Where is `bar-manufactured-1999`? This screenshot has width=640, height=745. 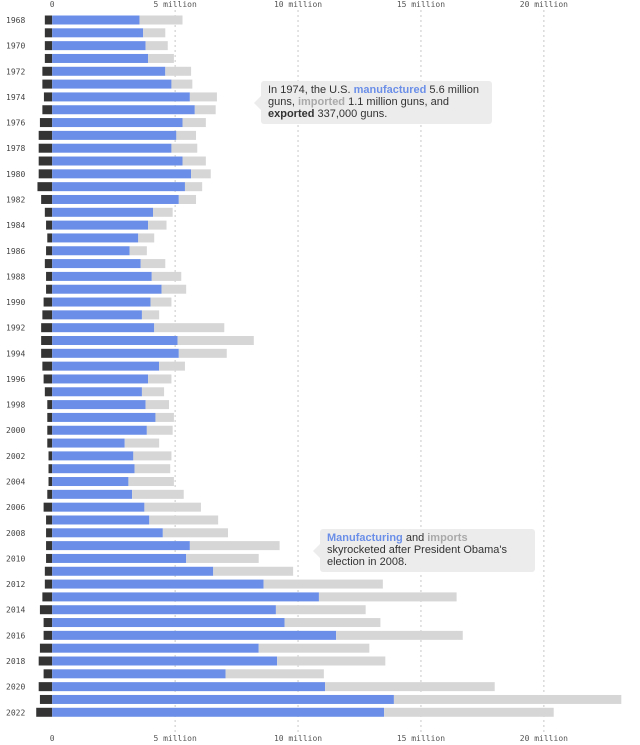
bar-manufactured-1999 is located at coordinates (104, 417).